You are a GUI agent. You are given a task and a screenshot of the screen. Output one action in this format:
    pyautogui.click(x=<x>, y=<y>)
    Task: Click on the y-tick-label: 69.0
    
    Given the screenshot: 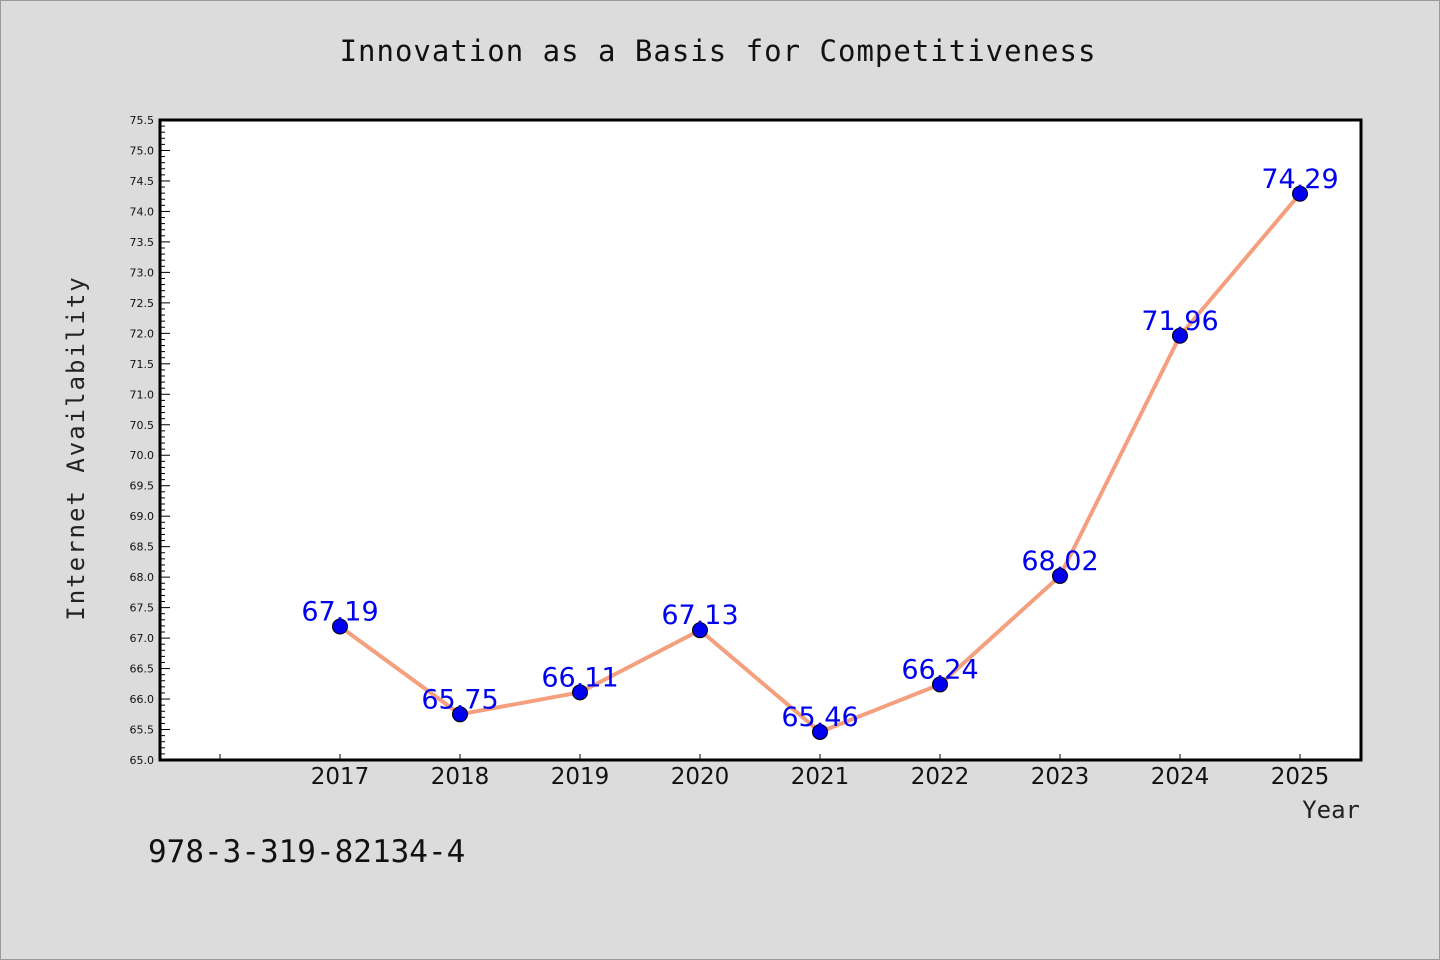 What is the action you would take?
    pyautogui.click(x=142, y=516)
    